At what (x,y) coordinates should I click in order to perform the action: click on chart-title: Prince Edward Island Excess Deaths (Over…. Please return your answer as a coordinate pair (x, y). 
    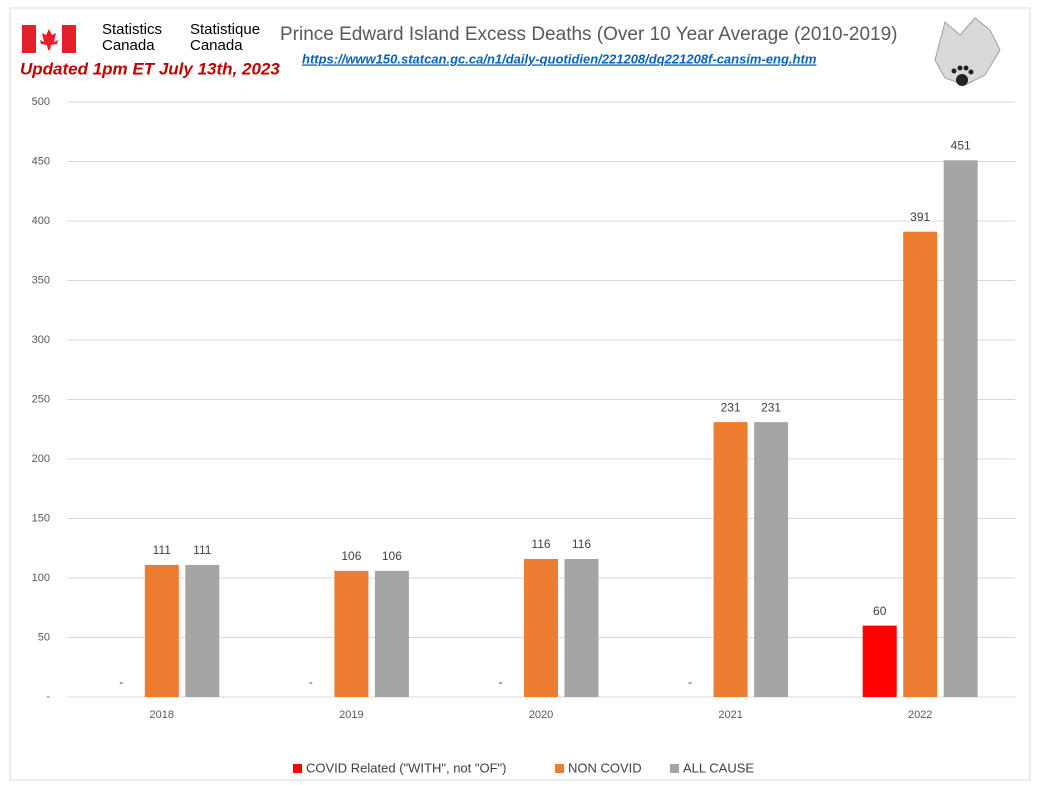
    Looking at the image, I should click on (589, 34).